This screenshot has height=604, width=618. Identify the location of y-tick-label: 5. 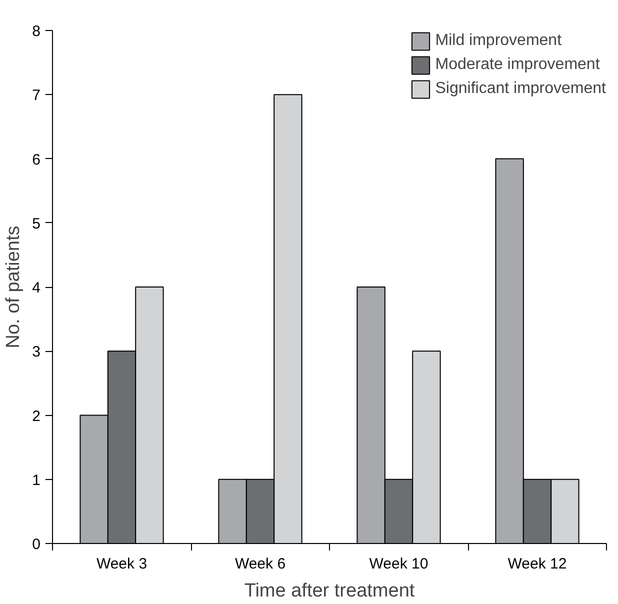
(36, 223).